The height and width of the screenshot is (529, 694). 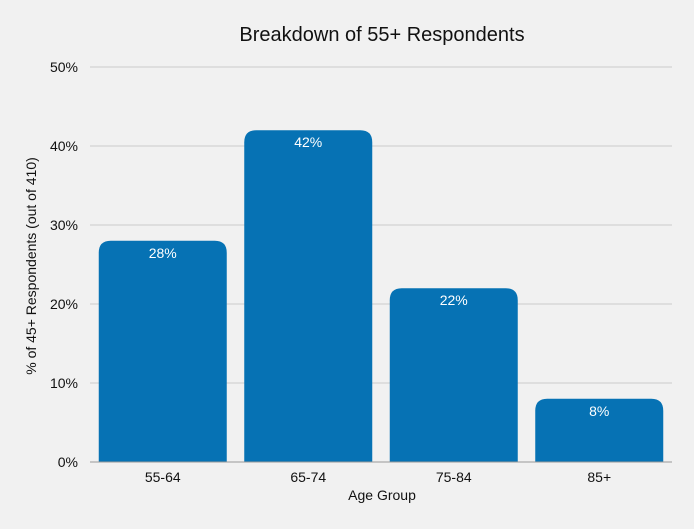 What do you see at coordinates (454, 477) in the screenshot?
I see `x-tick-label: 75-84` at bounding box center [454, 477].